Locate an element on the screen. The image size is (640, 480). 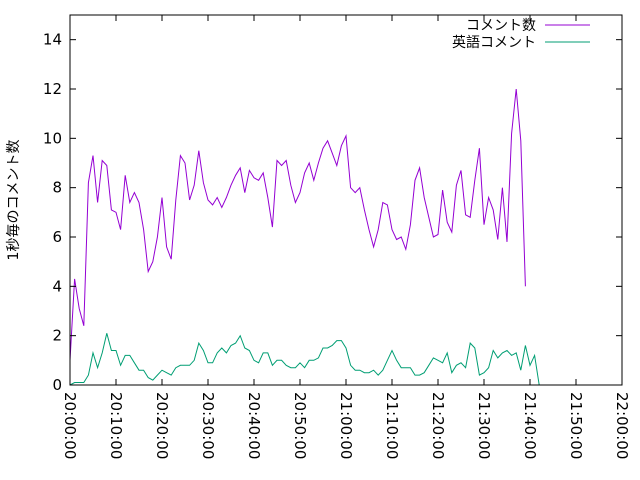
x-tick-label: 20:20:00 is located at coordinates (162, 425).